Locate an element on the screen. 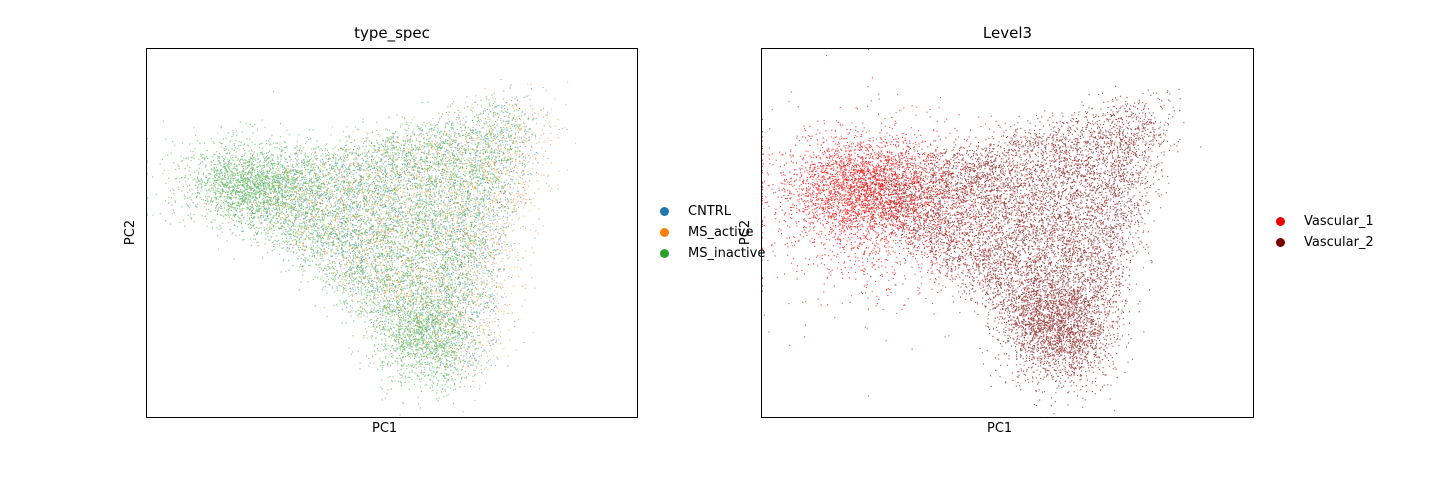 This screenshot has height=480, width=1455. panel1-legend: CNTRL MS_active MS_inactive is located at coordinates (712, 232).